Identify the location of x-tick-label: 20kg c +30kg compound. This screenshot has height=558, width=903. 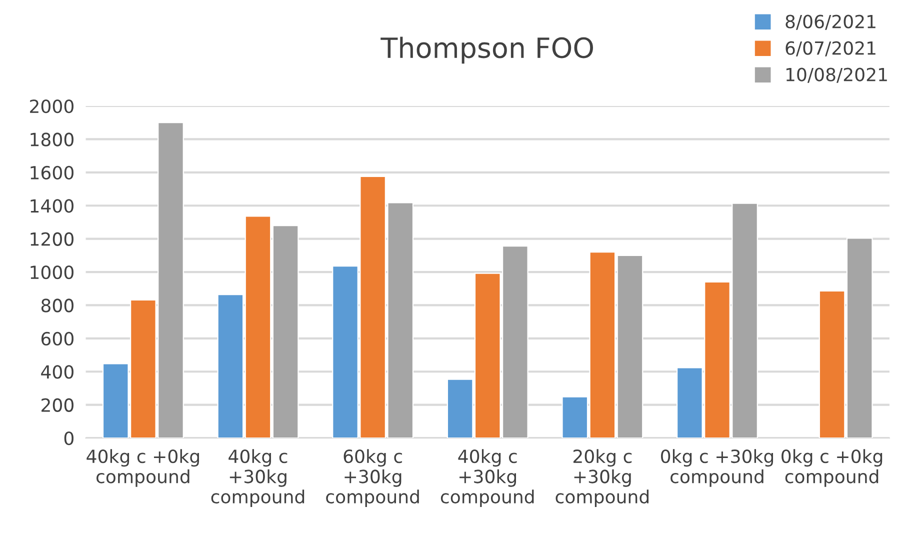
(602, 478).